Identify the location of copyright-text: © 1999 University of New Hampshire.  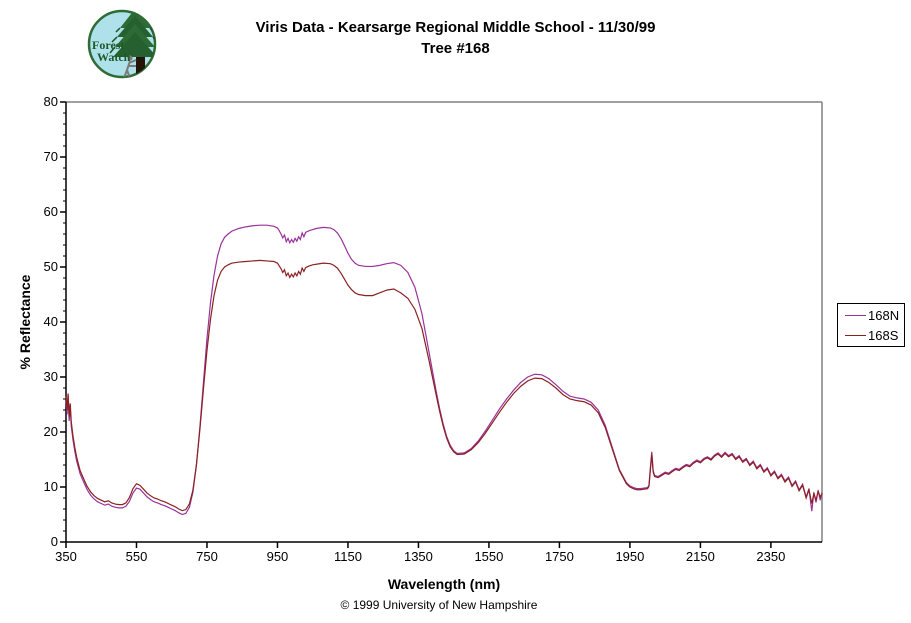
(439, 605).